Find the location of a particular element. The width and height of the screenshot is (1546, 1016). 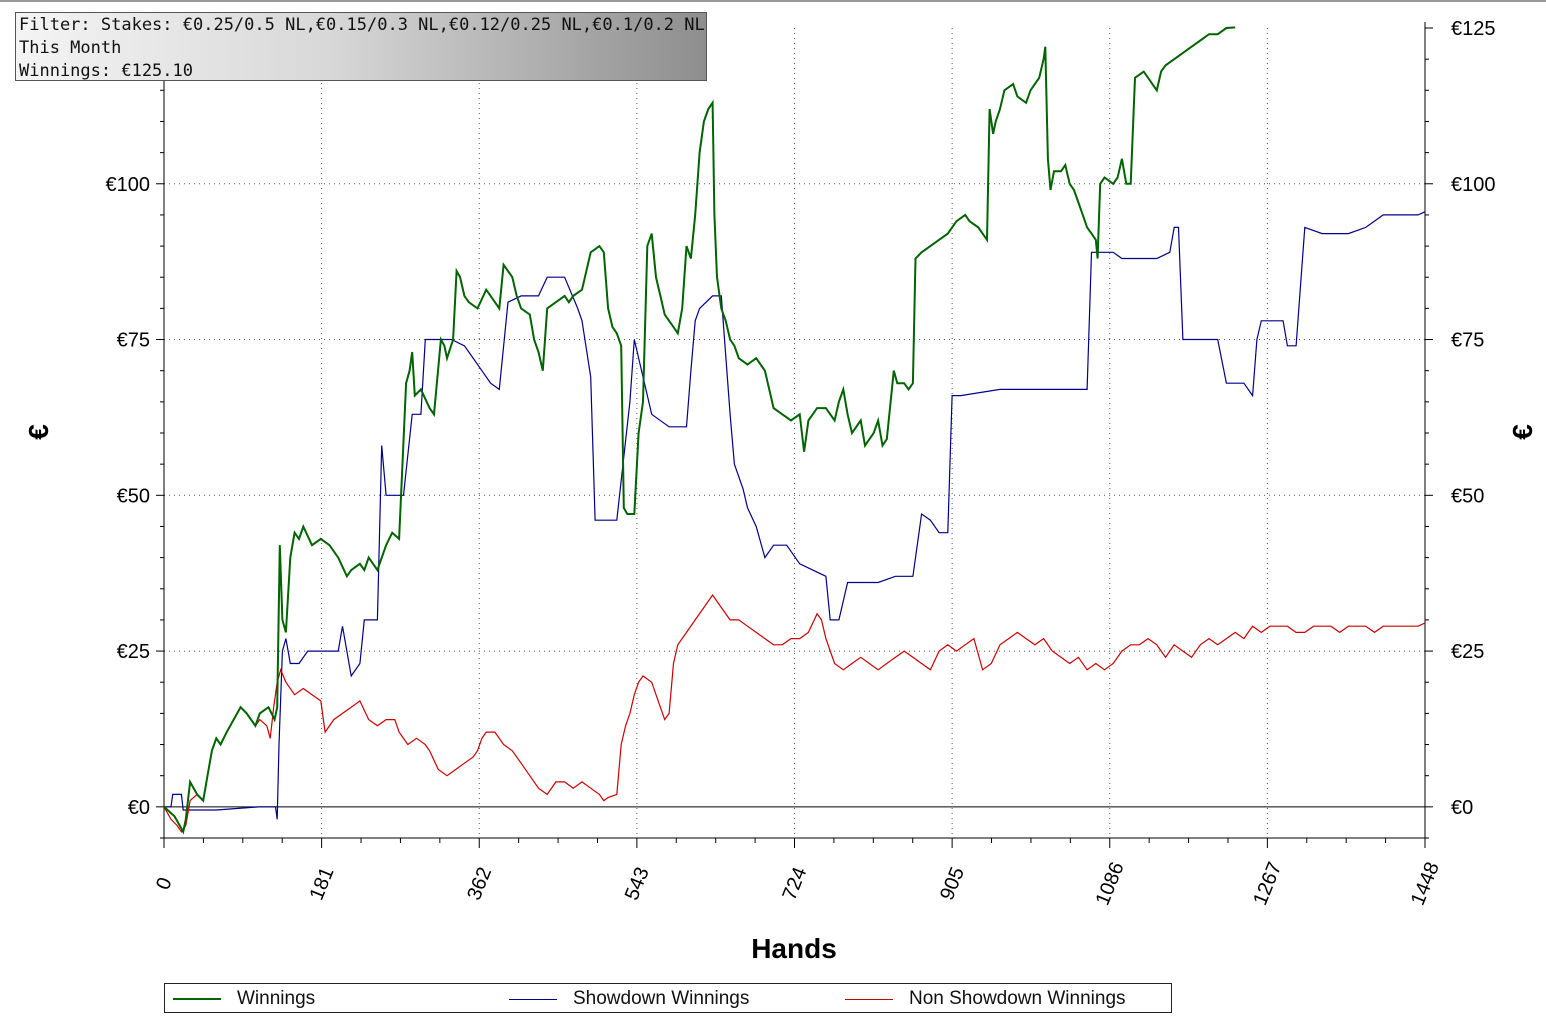

y-tick-label-right: €0 is located at coordinates (1462, 808).